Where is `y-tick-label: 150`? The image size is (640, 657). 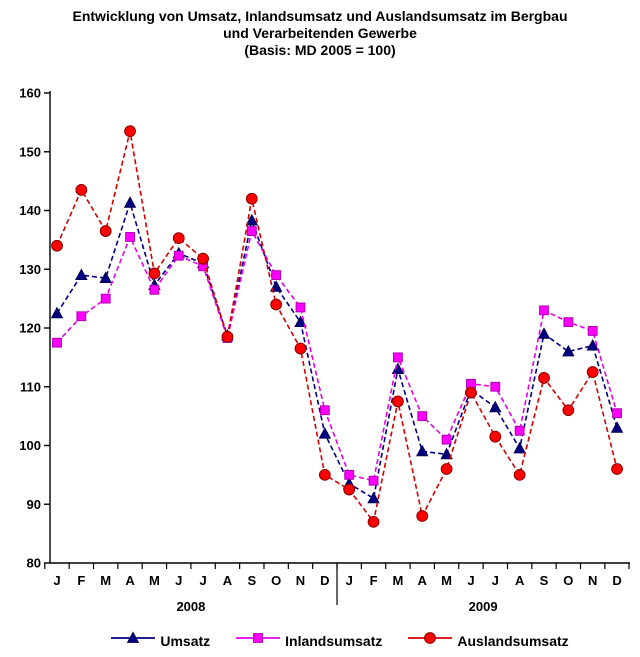 y-tick-label: 150 is located at coordinates (30, 151).